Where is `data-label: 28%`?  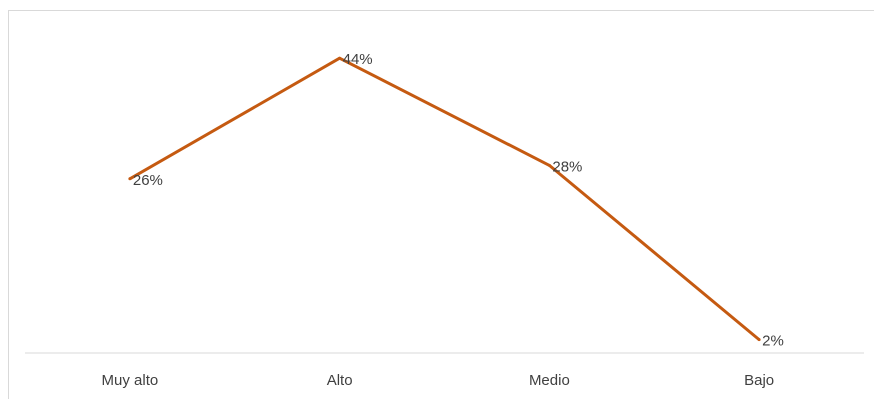
data-label: 28% is located at coordinates (567, 166).